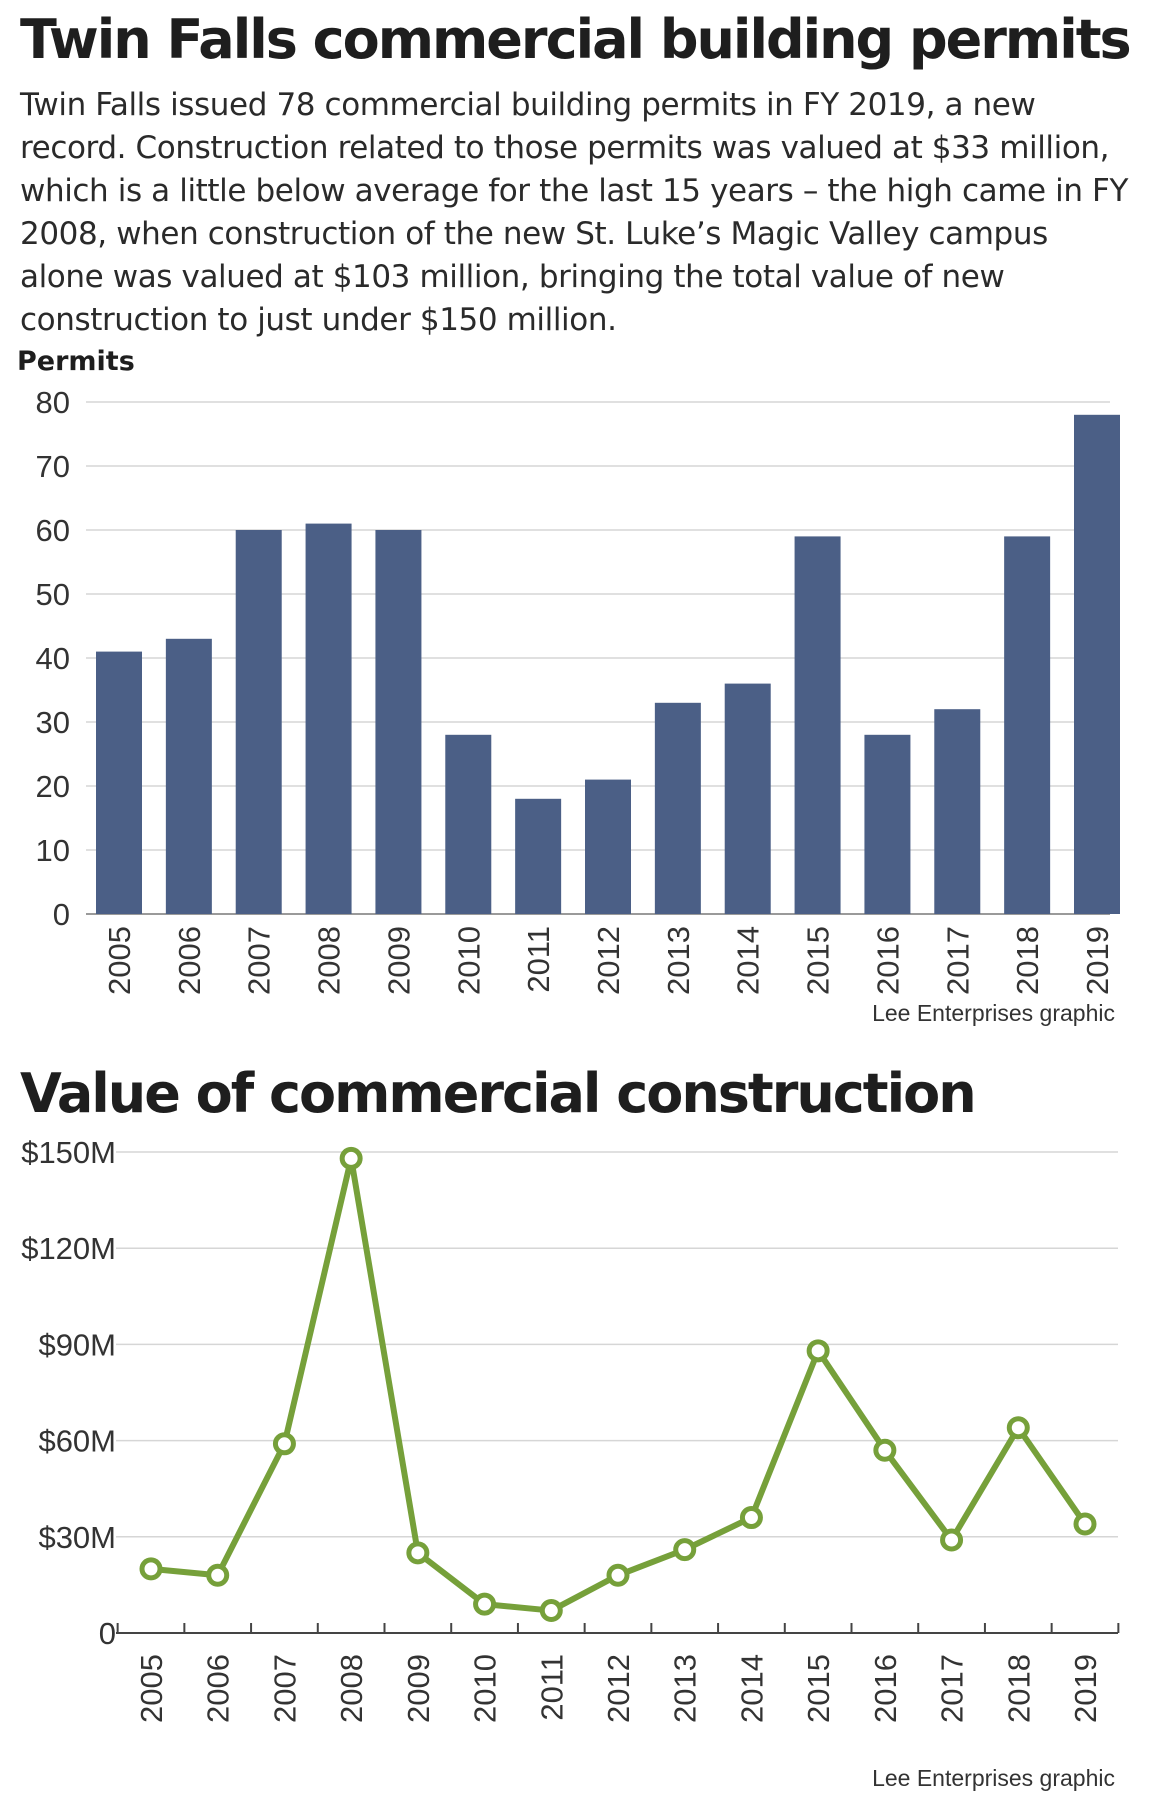 The height and width of the screenshot is (1795, 1155). I want to click on y-tick-label: 40, so click(53, 658).